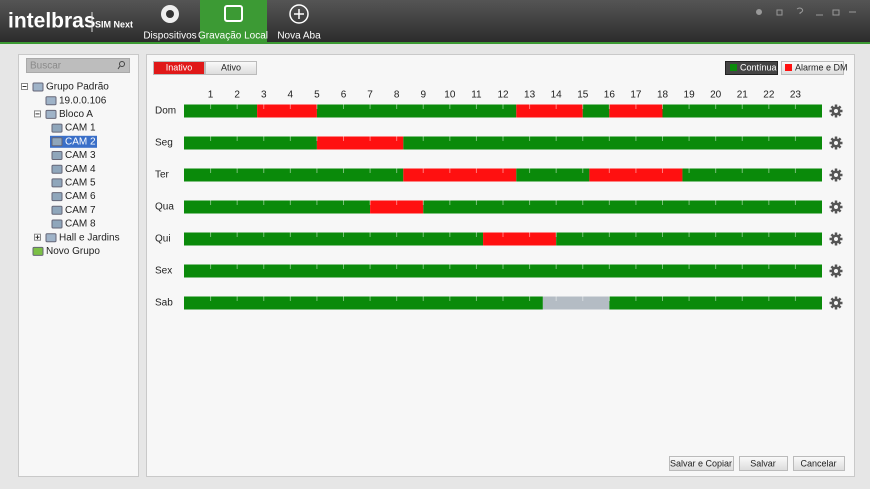  I want to click on tree-label: 19.0.0.106, so click(83, 100).